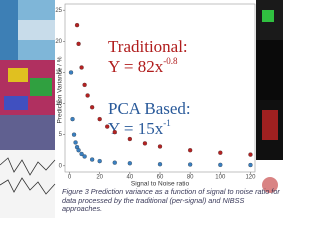 Image resolution: width=320 pixels, height=240 pixels. I want to click on equation: Y = 15x, so click(136, 128).